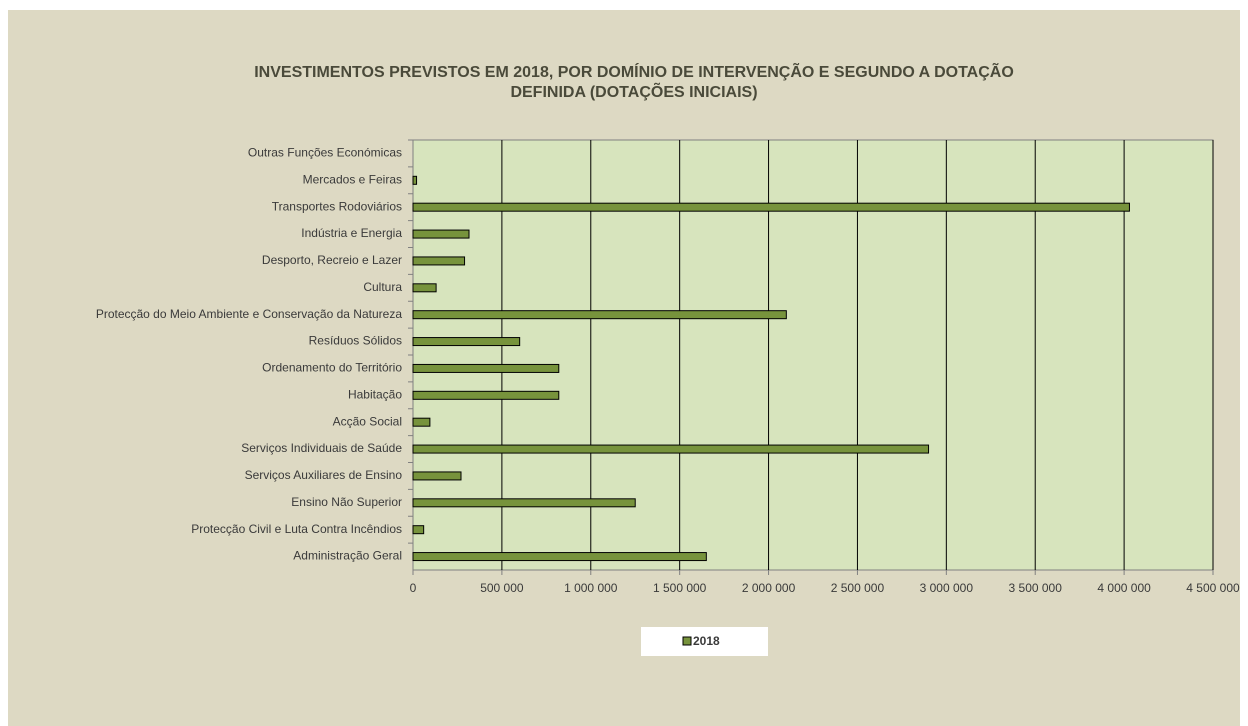 The image size is (1248, 726). Describe the element at coordinates (1213, 588) in the screenshot. I see `x-tick-label: 4 500 000` at that location.